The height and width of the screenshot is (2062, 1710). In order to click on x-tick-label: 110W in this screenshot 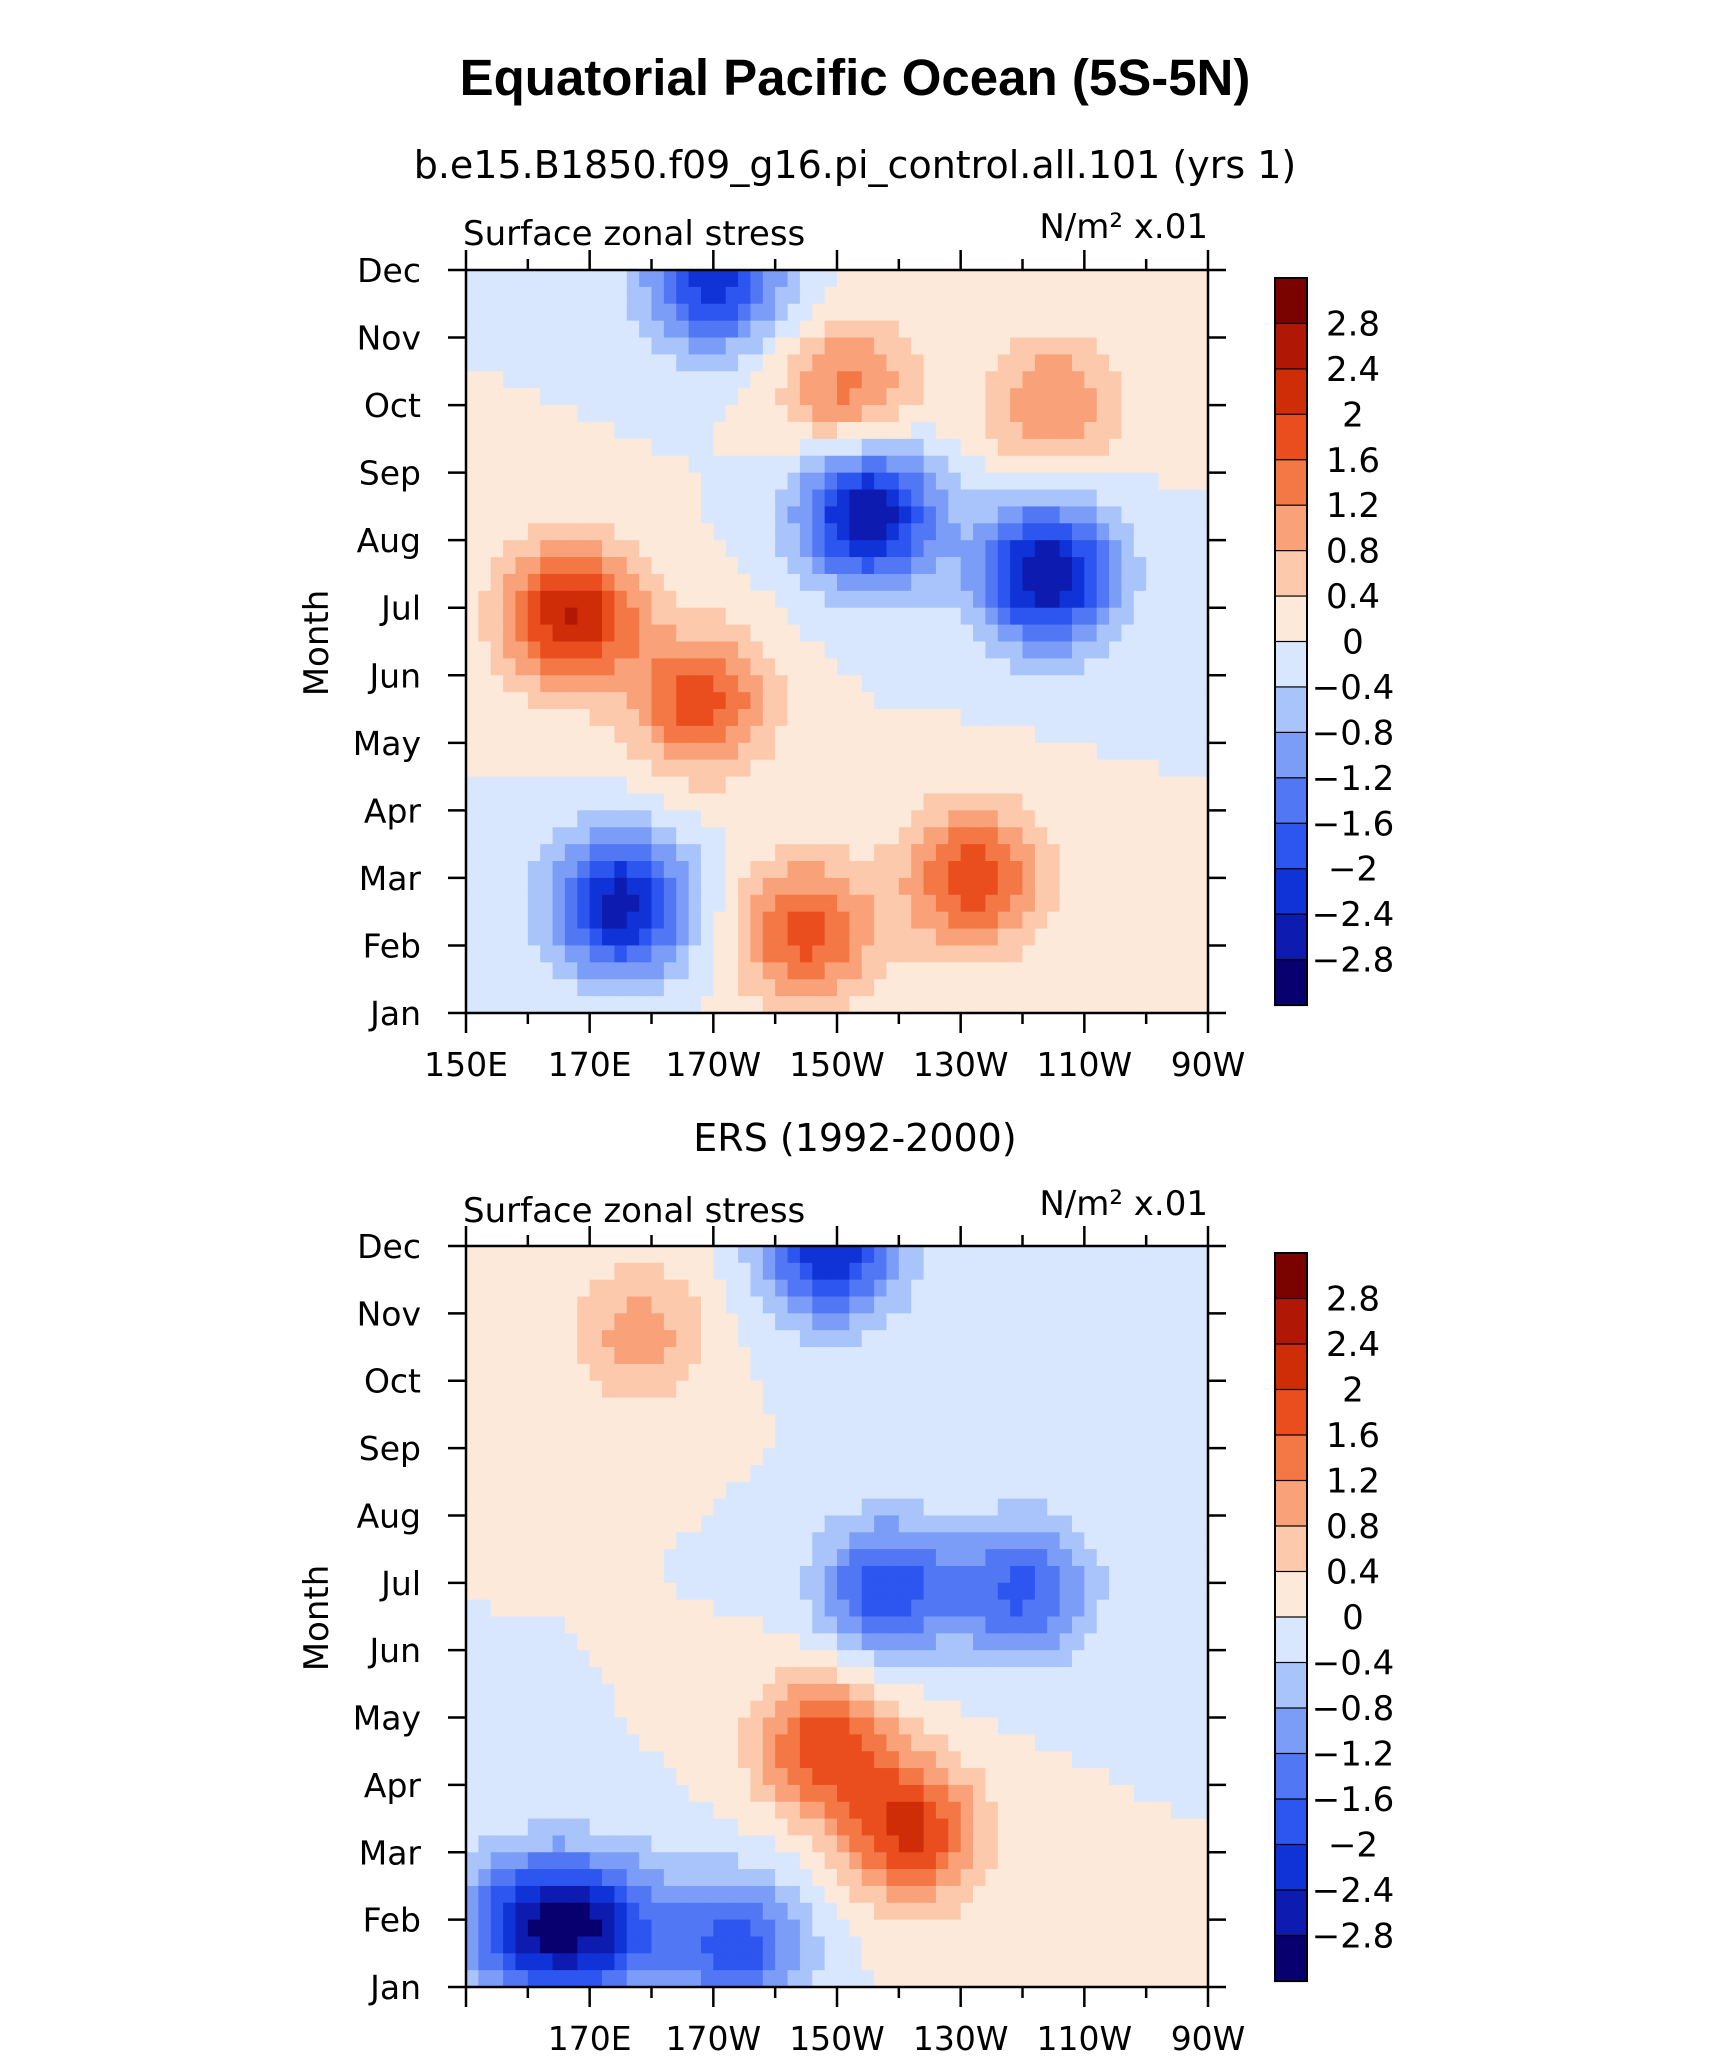, I will do `click(1085, 1064)`.